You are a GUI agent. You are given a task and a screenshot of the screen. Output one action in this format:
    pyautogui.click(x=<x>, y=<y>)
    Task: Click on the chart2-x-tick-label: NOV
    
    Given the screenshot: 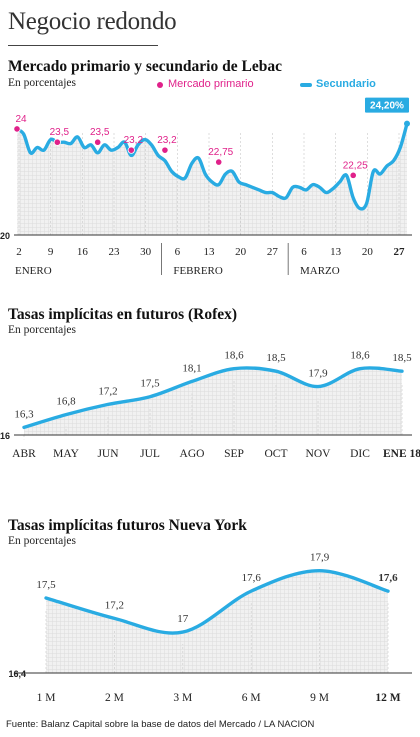 What is the action you would take?
    pyautogui.click(x=319, y=454)
    